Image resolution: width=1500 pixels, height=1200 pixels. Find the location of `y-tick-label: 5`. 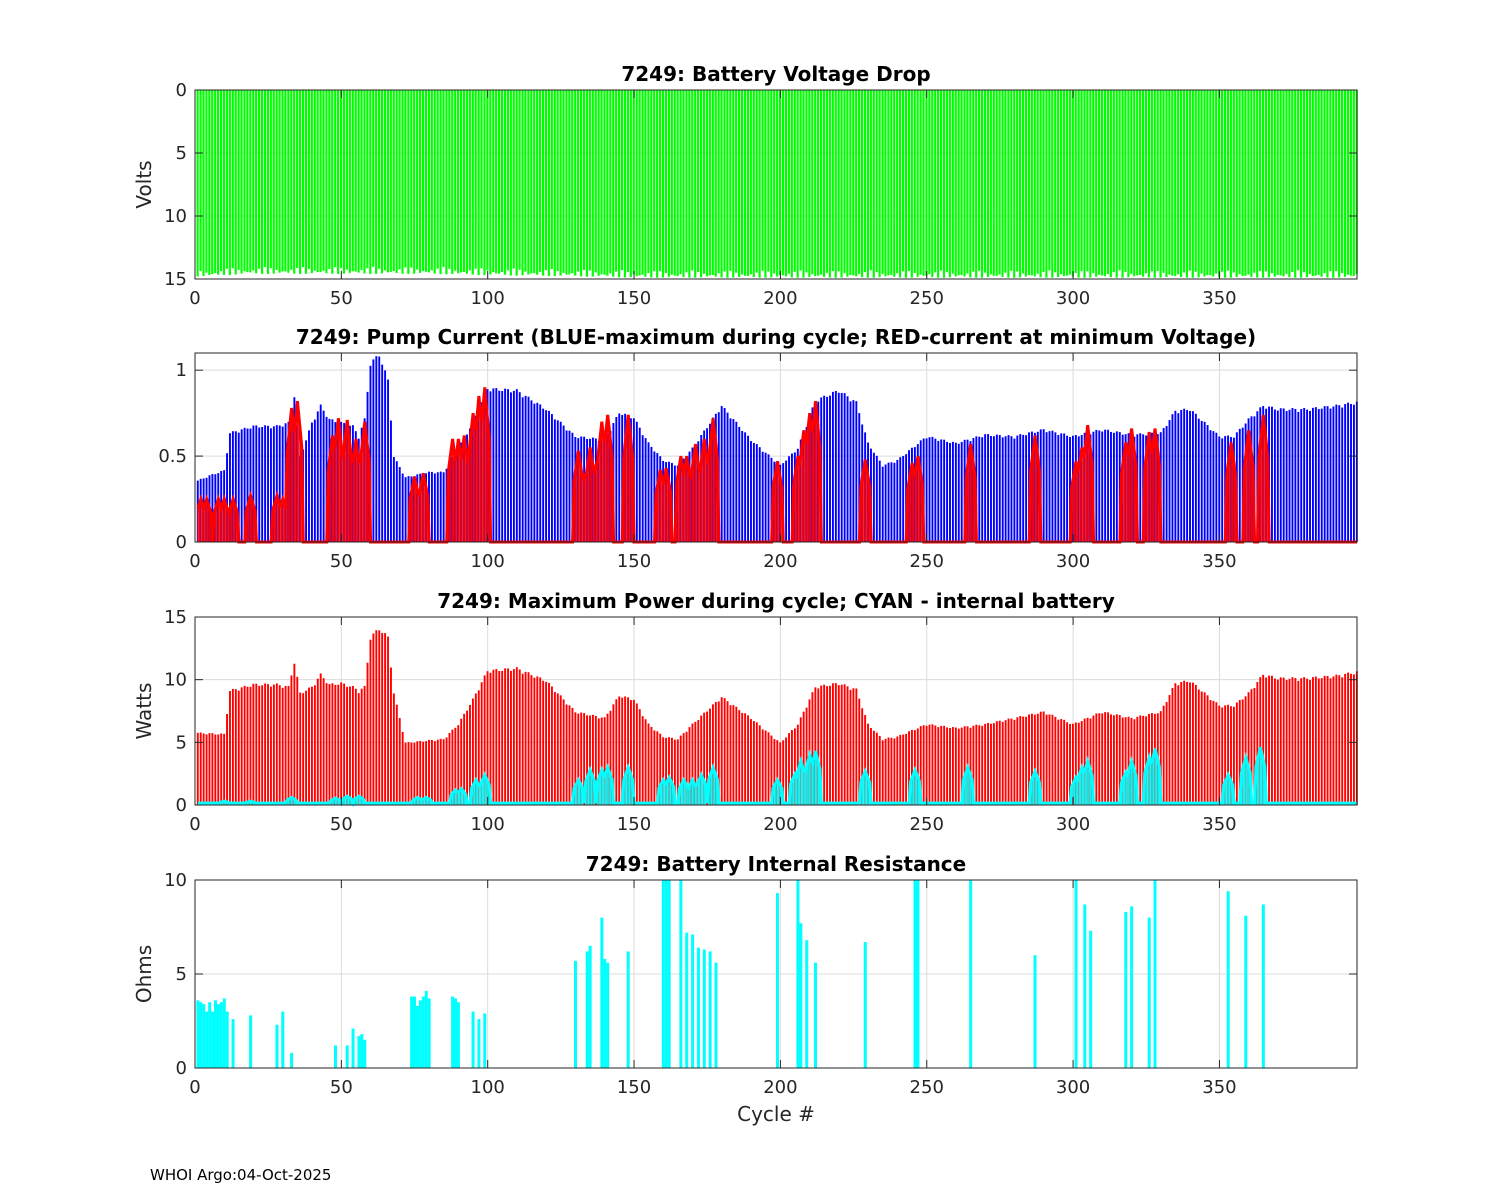

y-tick-label: 5 is located at coordinates (181, 153).